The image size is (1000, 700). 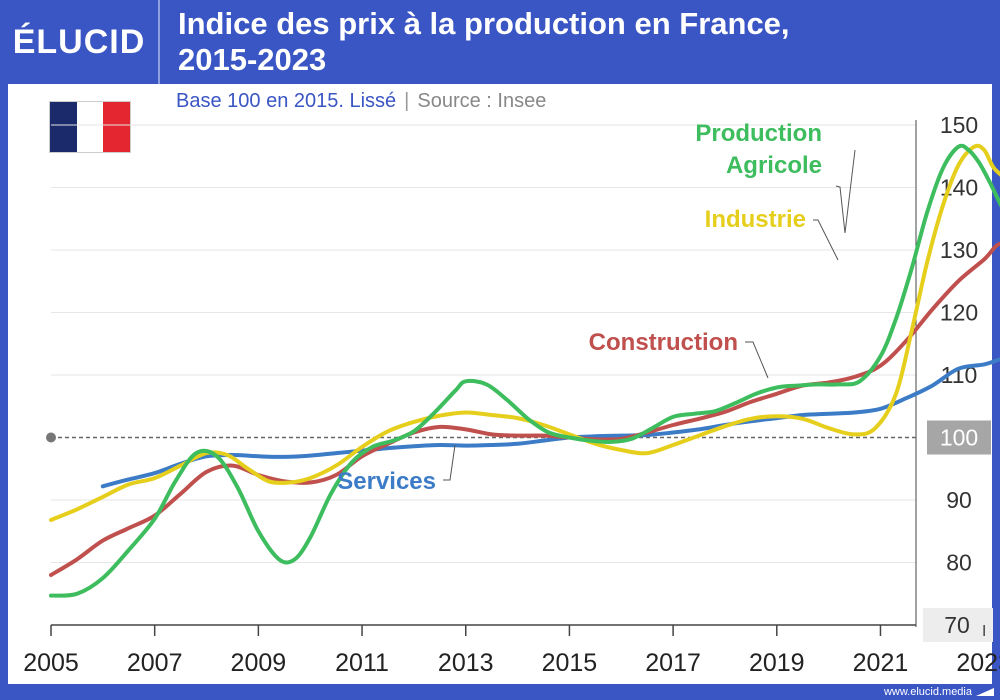 What do you see at coordinates (155, 663) in the screenshot?
I see `x-tick-label-2007: 2007` at bounding box center [155, 663].